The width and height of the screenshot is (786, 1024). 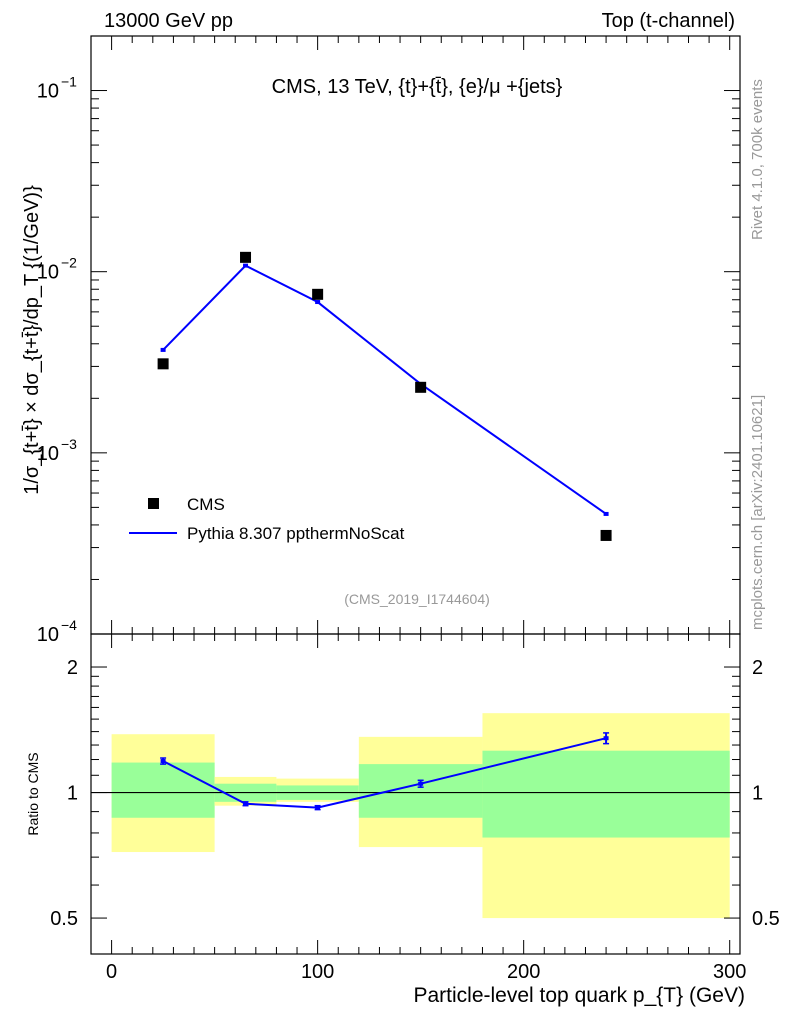 What do you see at coordinates (417, 87) in the screenshot?
I see `chart-title: CMS, 13 TeV, {t}+{t̄}, {e}/μ +{jets}` at bounding box center [417, 87].